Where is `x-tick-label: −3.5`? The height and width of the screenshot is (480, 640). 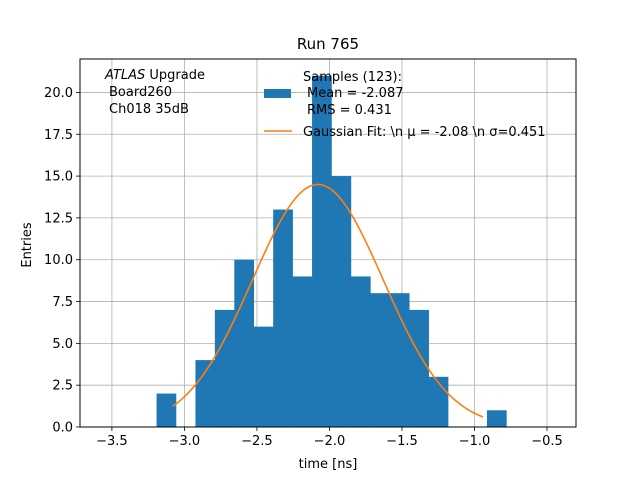 x-tick-label: −3.5 is located at coordinates (112, 441).